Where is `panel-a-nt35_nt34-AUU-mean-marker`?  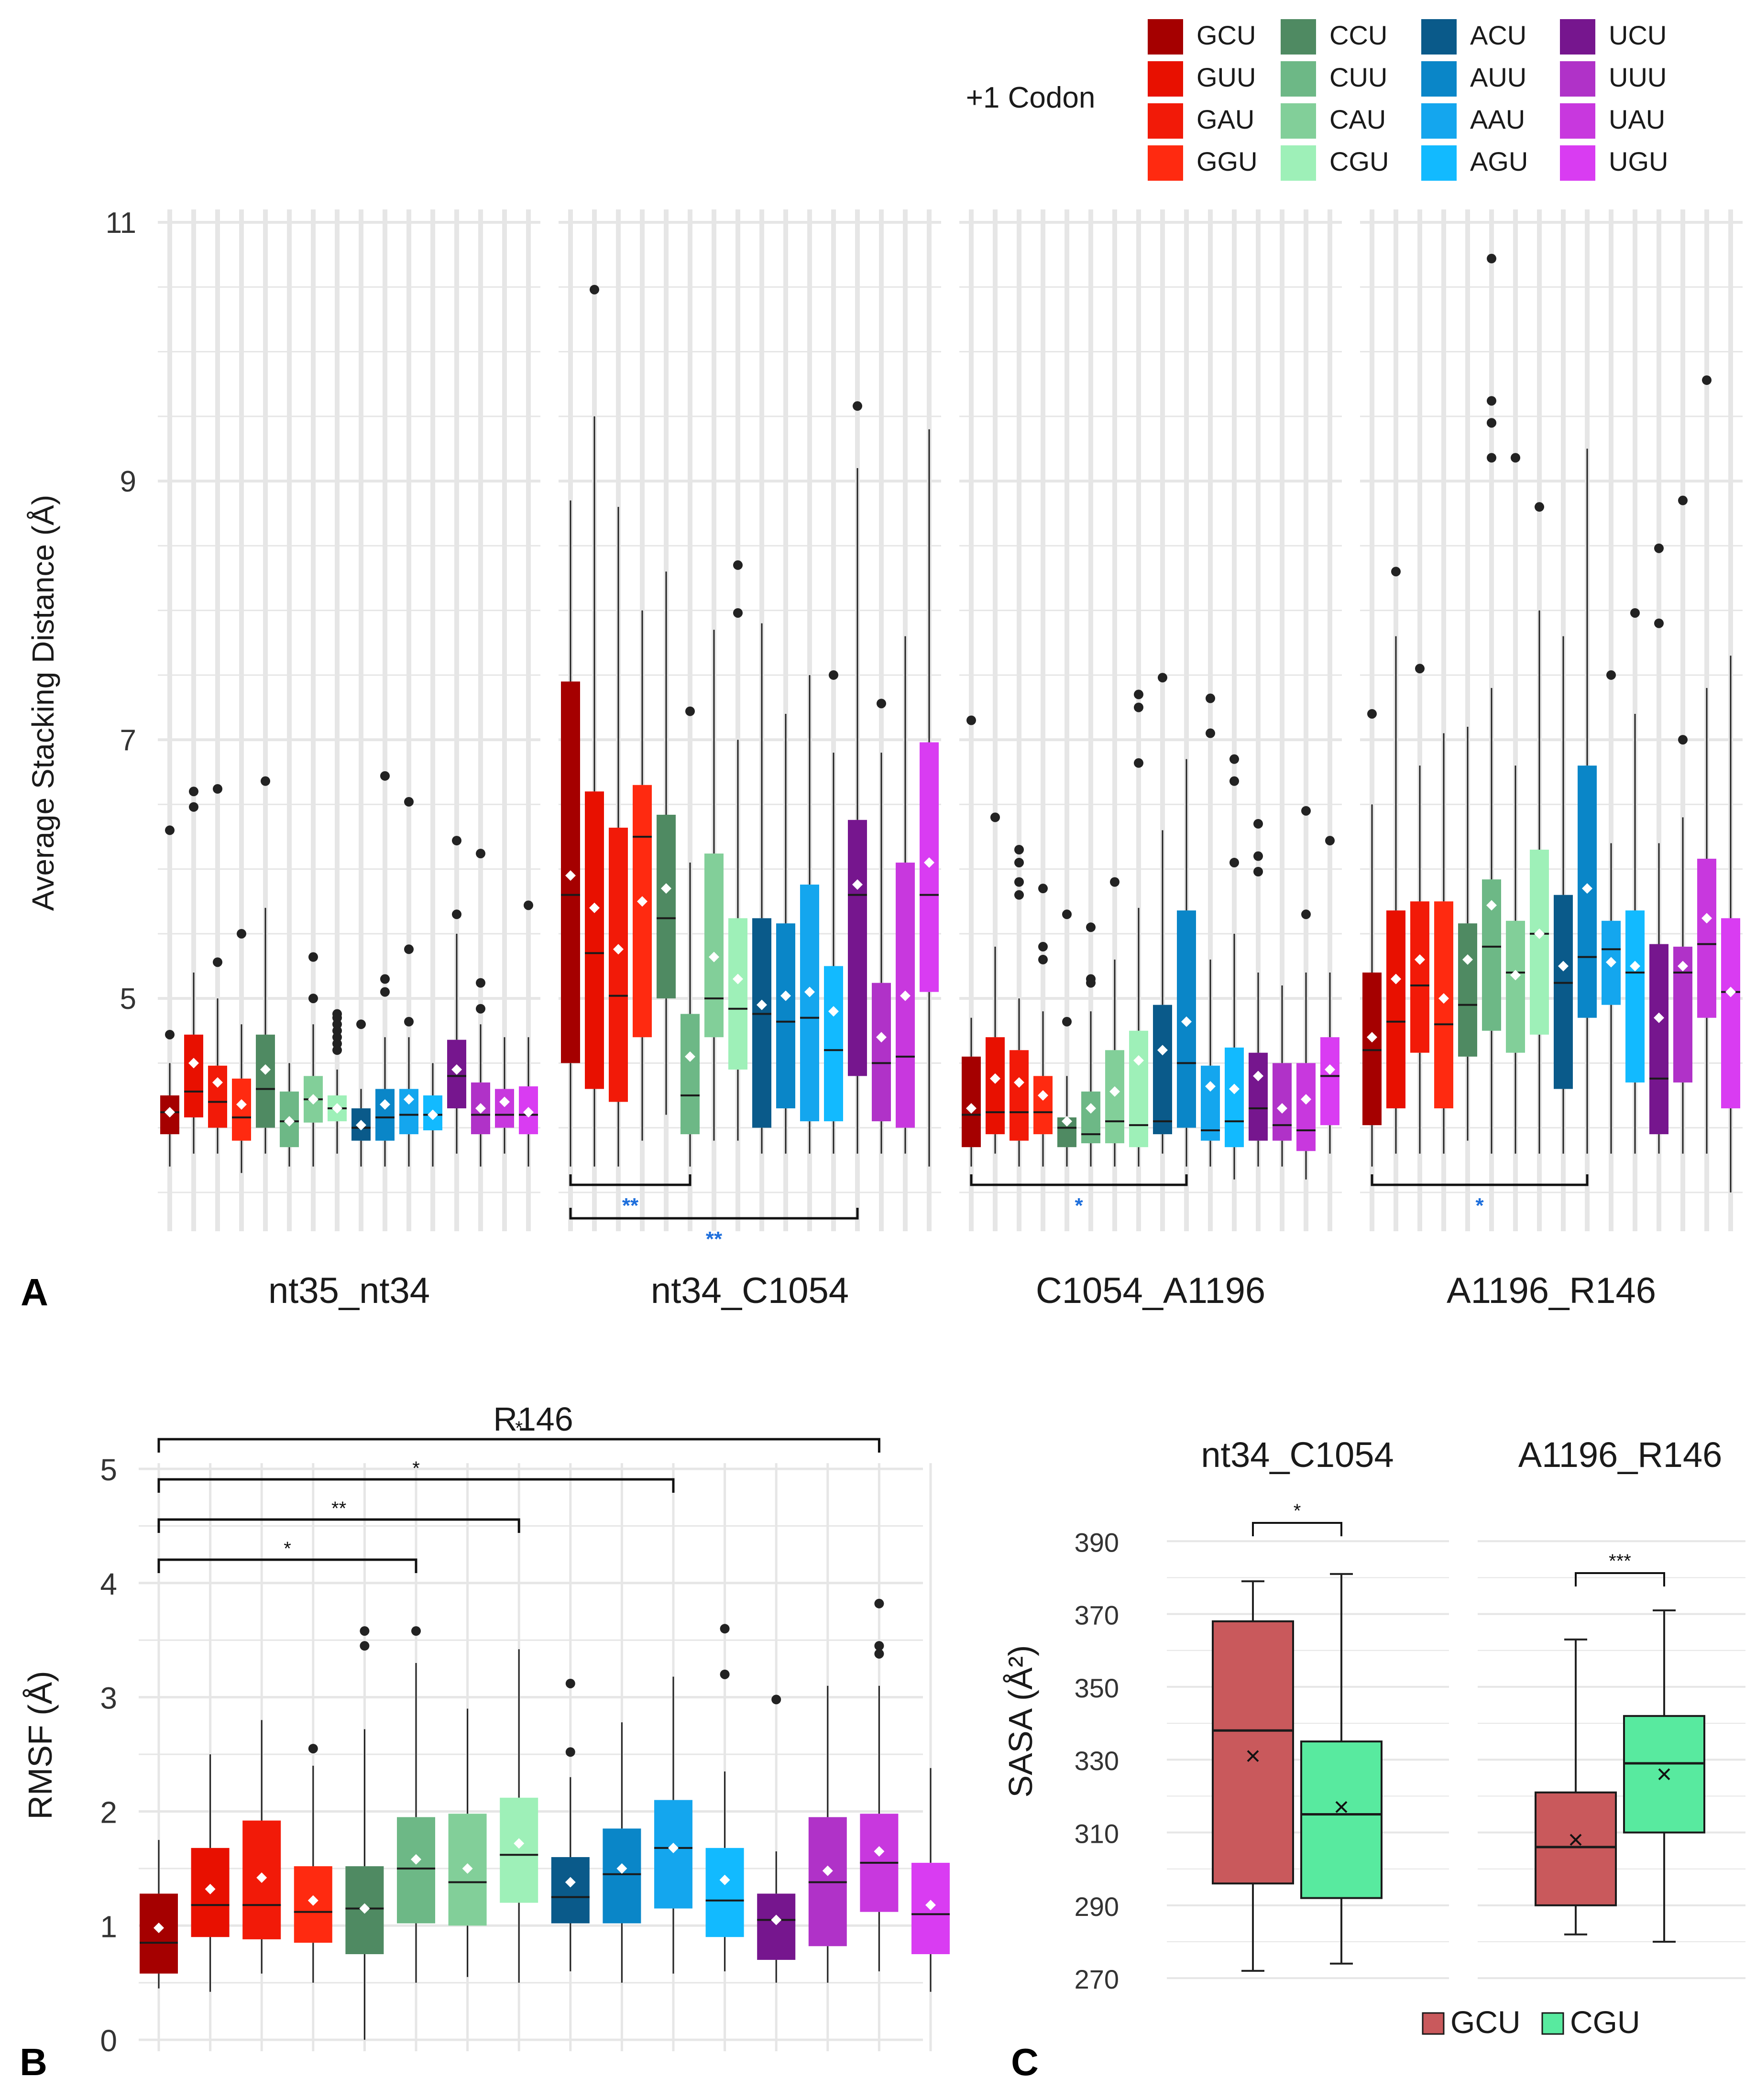
panel-a-nt35_nt34-AUU-mean-marker is located at coordinates (385, 1104).